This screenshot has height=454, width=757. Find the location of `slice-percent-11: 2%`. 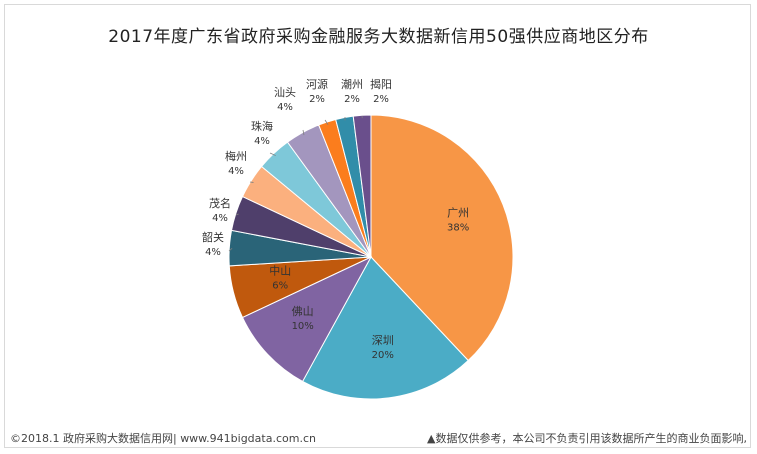

slice-percent-11: 2% is located at coordinates (352, 99).